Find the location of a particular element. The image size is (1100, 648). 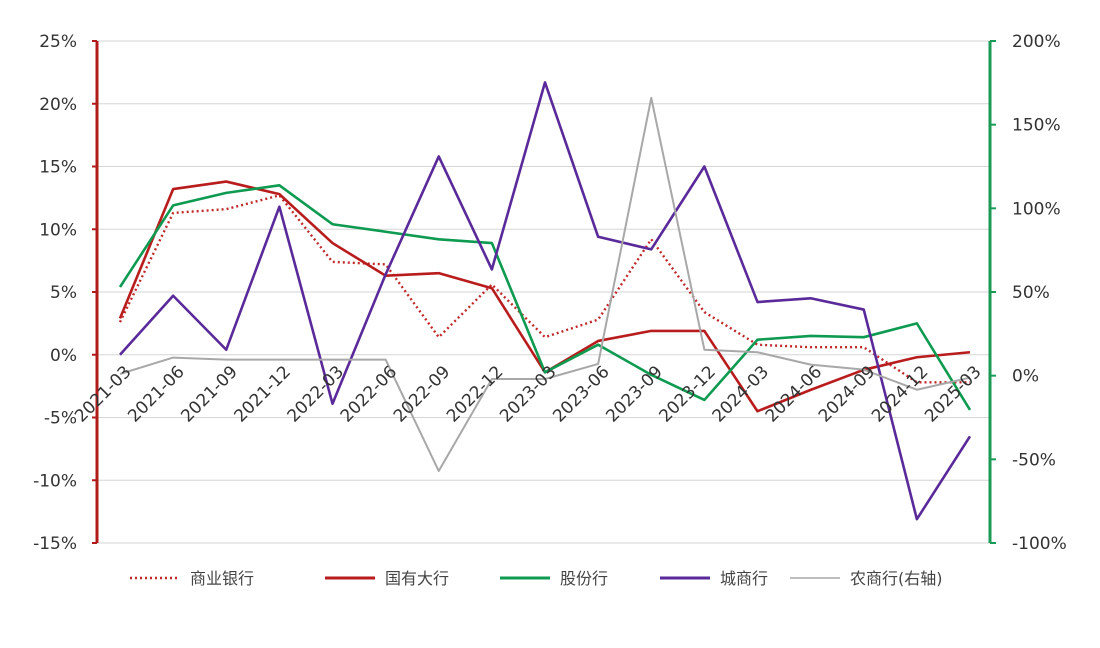

left-tick-label: 20% is located at coordinates (58, 105).